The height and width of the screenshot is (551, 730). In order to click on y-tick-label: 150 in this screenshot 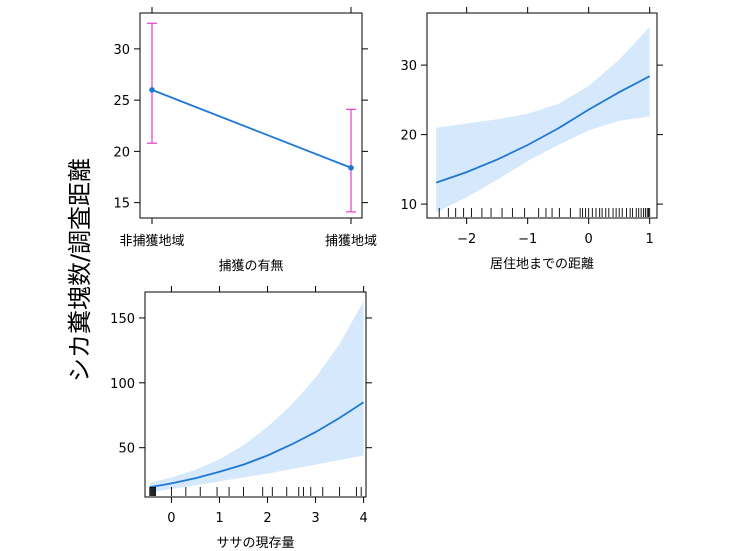, I will do `click(122, 319)`.